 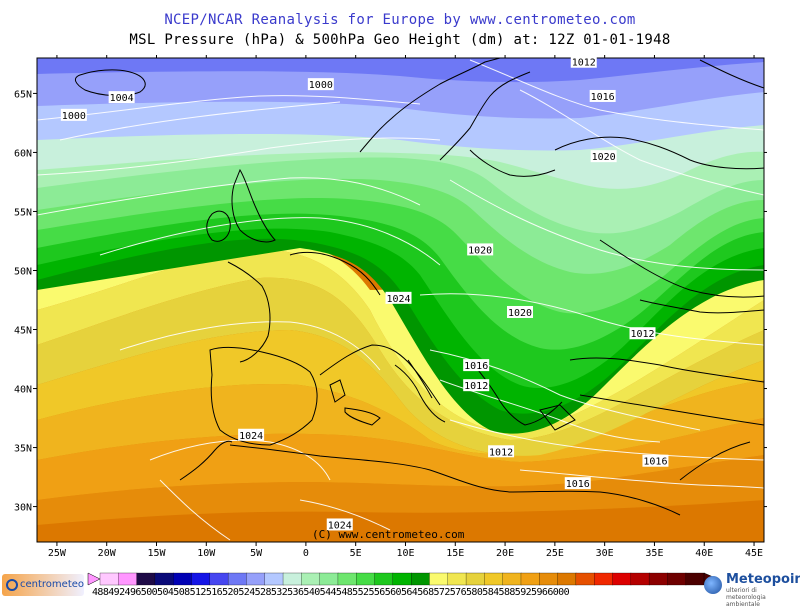 What do you see at coordinates (23, 212) in the screenshot?
I see `lat-tick-label: 55N` at bounding box center [23, 212].